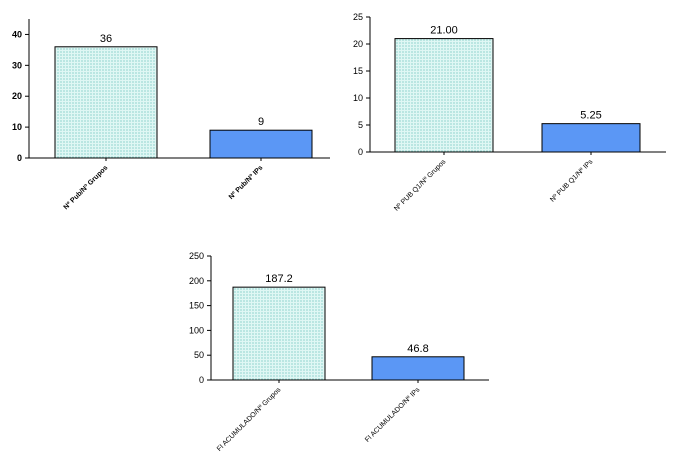 The width and height of the screenshot is (674, 476). What do you see at coordinates (420, 185) in the screenshot?
I see `category-label: Nº PUB Q1/Nº Grupos` at bounding box center [420, 185].